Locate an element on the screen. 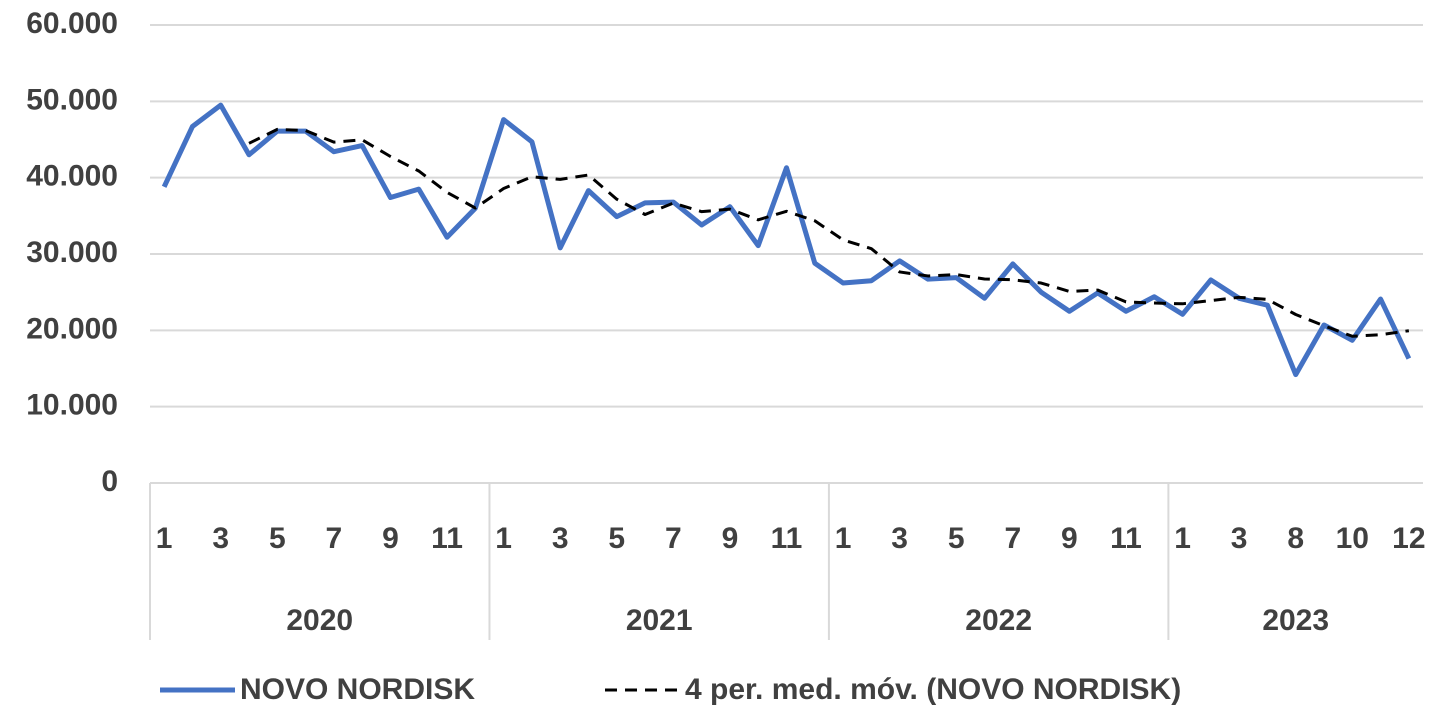  y-tick-label: 50.000 is located at coordinates (72, 99).